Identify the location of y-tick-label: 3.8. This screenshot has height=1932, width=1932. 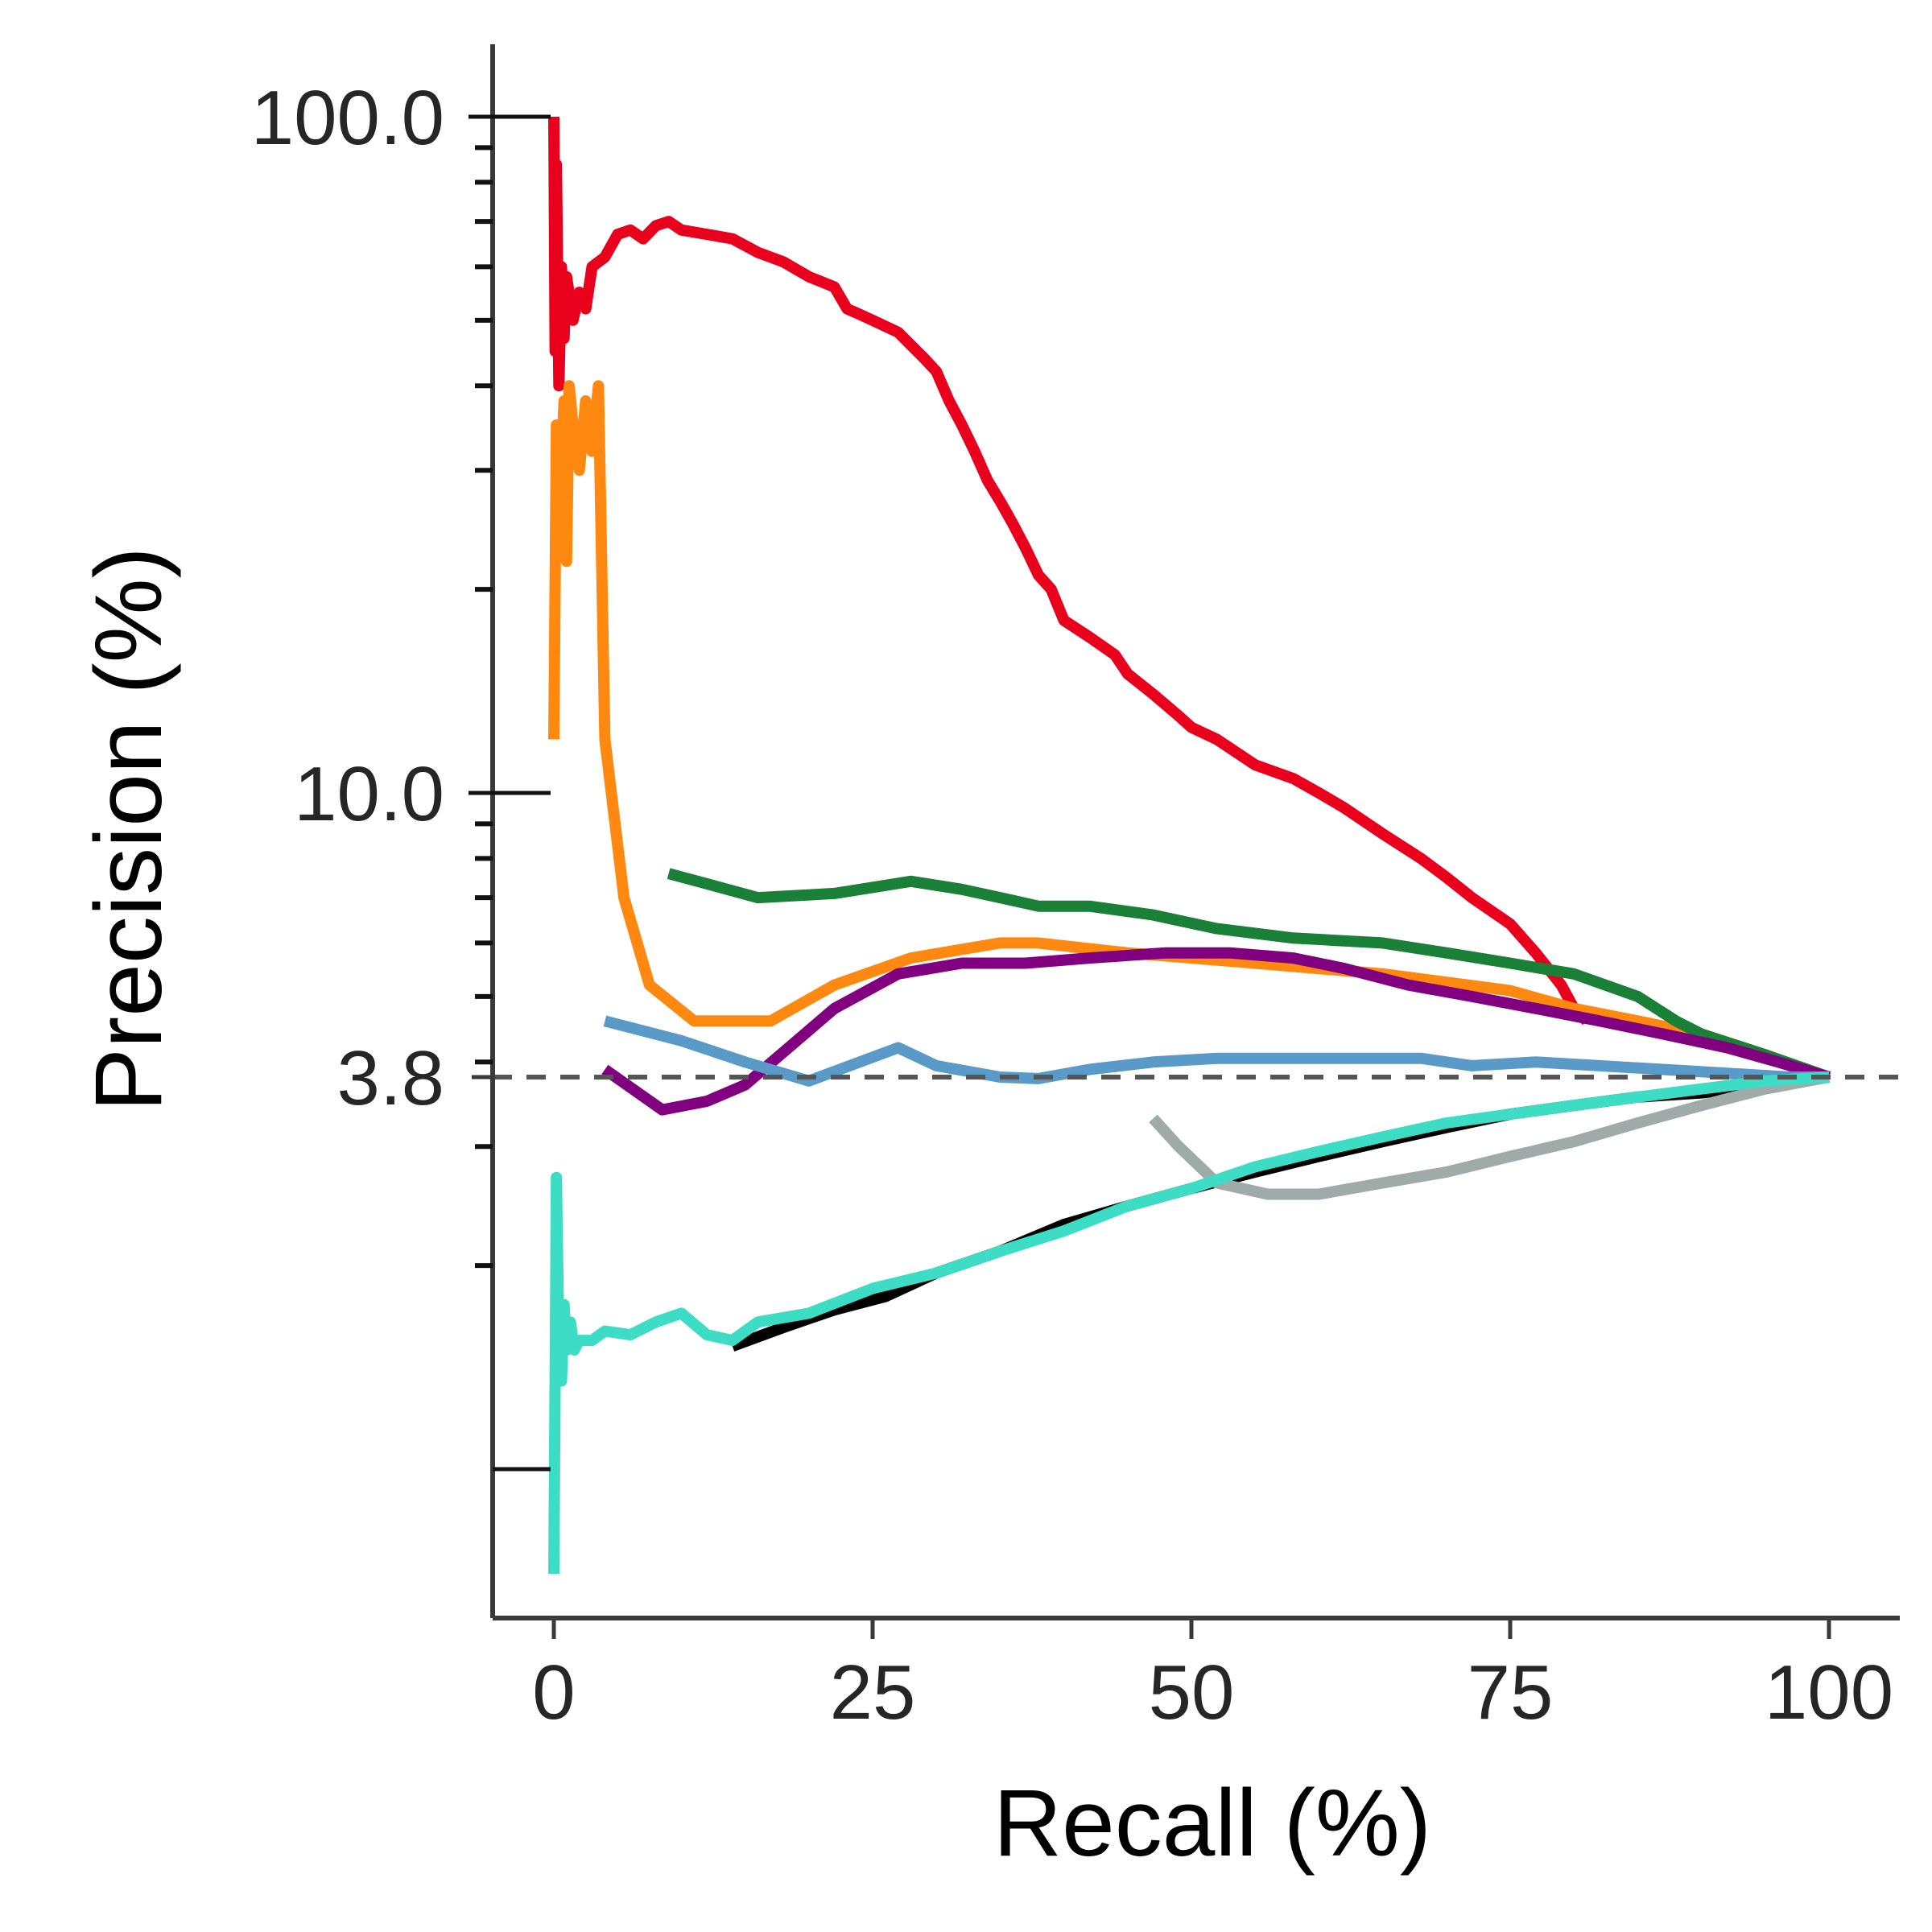
(390, 1078).